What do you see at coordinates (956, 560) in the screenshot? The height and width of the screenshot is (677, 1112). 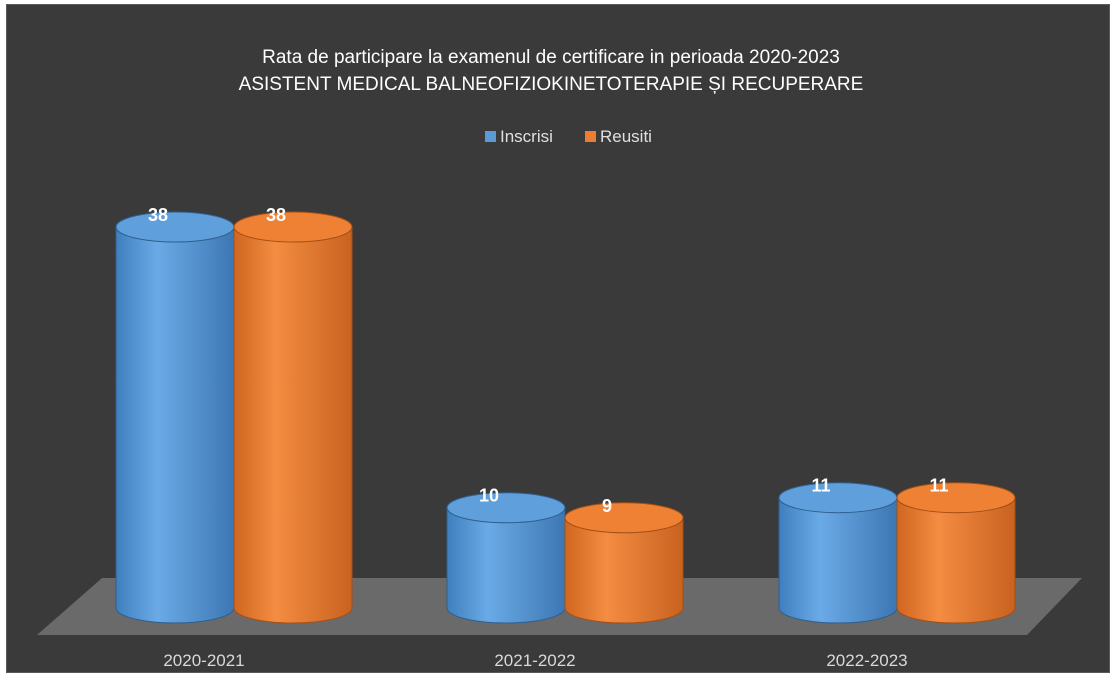 I see `bar-body-reusiti-2022-2023` at bounding box center [956, 560].